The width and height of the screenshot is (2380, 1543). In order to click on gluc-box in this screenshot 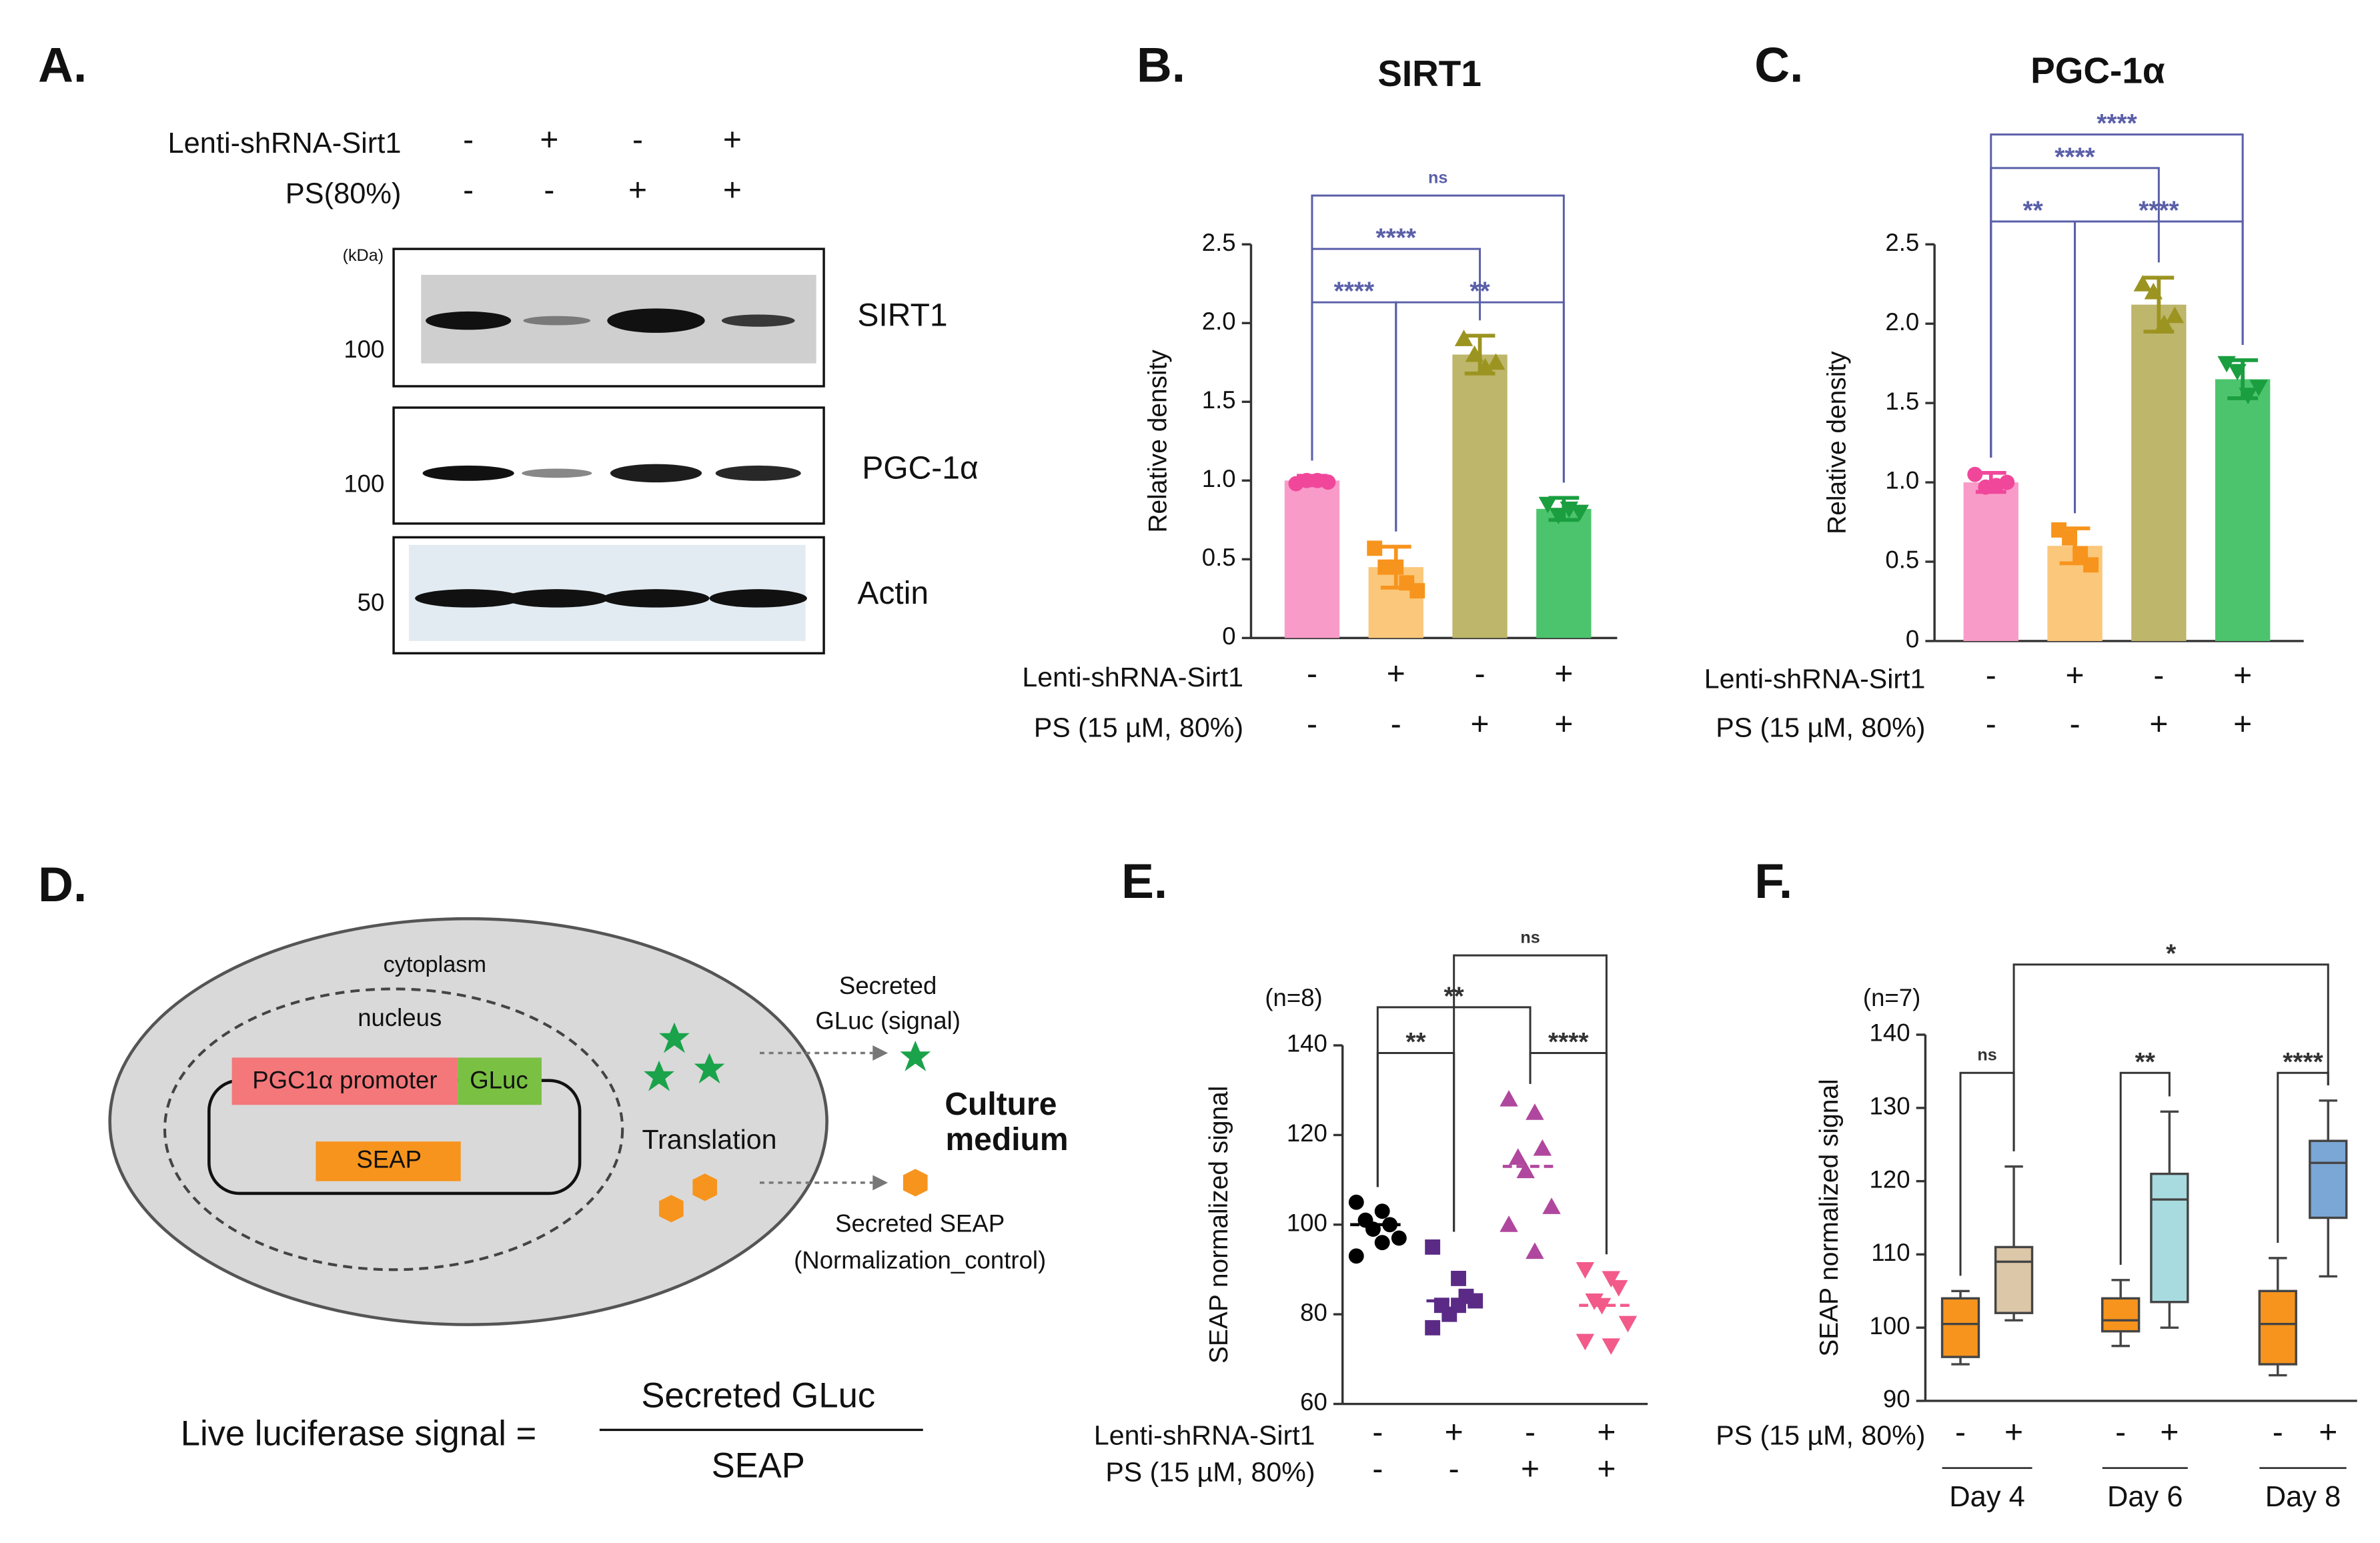, I will do `click(500, 1081)`.